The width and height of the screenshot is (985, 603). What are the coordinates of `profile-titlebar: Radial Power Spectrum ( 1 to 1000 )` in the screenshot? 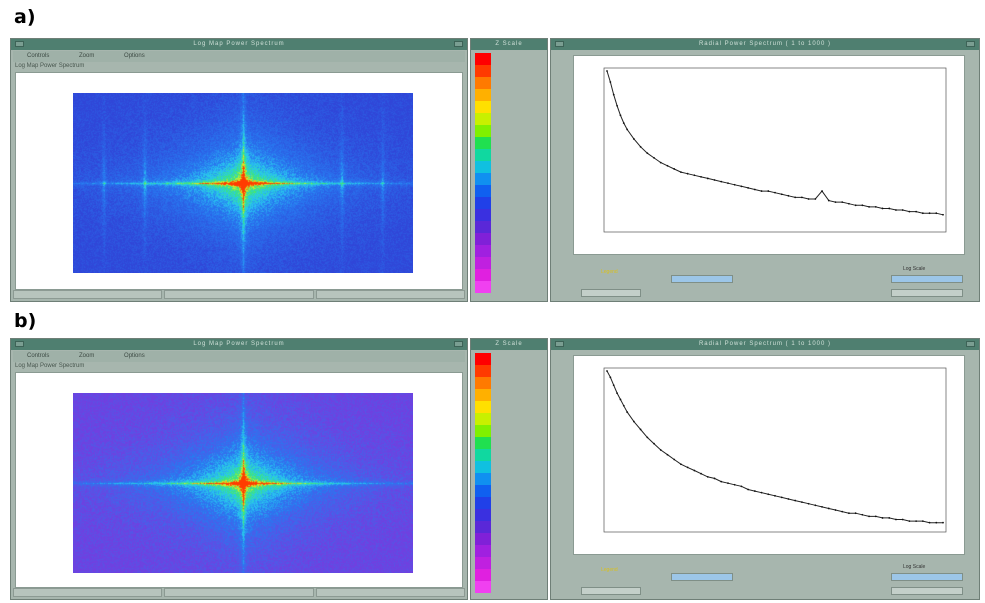 It's located at (765, 44).